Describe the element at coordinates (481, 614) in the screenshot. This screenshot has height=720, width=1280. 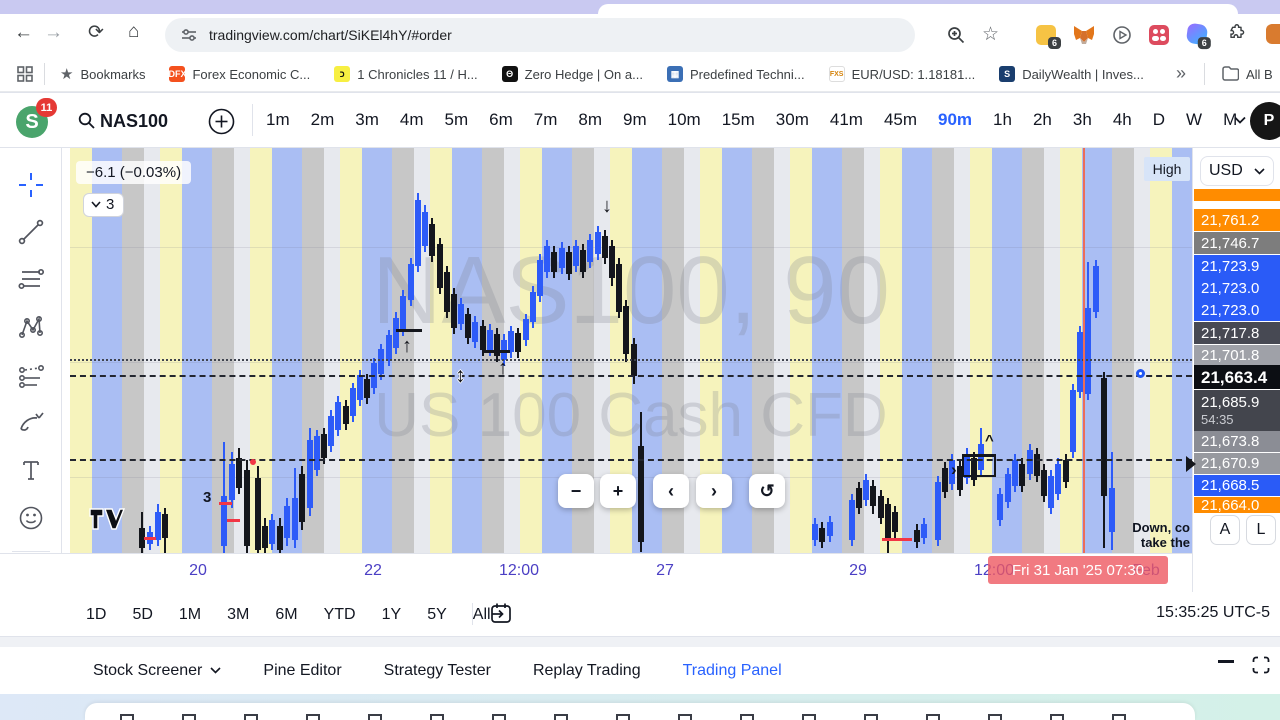
I see `range-all: All` at that location.